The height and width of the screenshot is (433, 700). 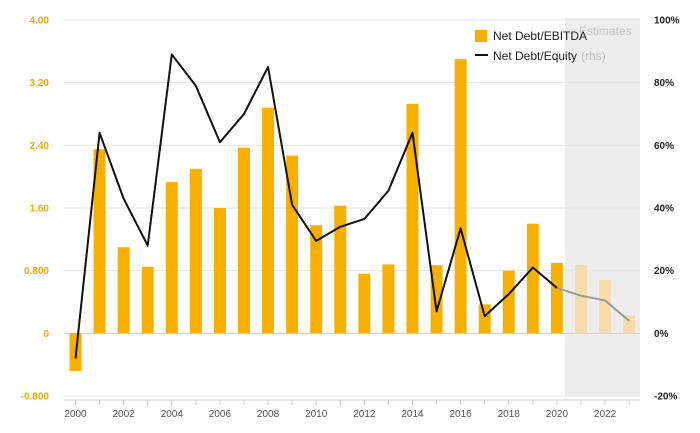 I want to click on x-tick-label: 2008, so click(x=268, y=414).